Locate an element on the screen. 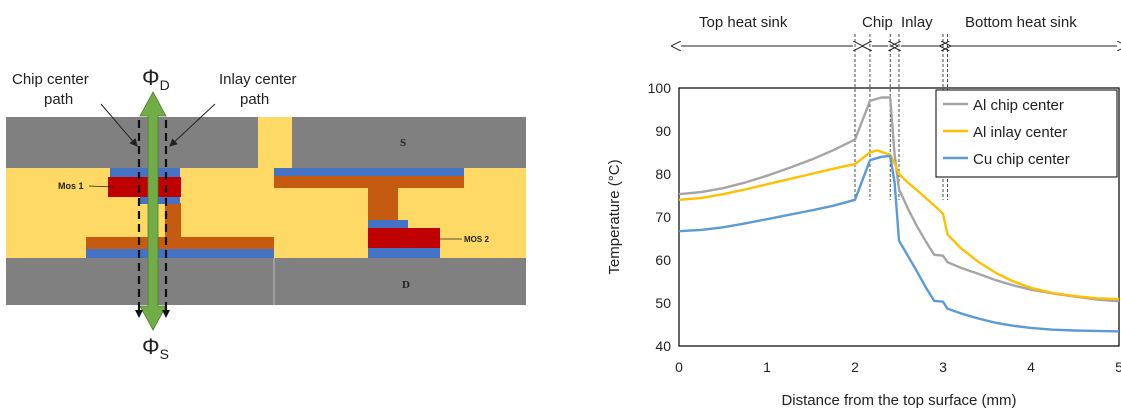  via-strip is located at coordinates (275, 142).